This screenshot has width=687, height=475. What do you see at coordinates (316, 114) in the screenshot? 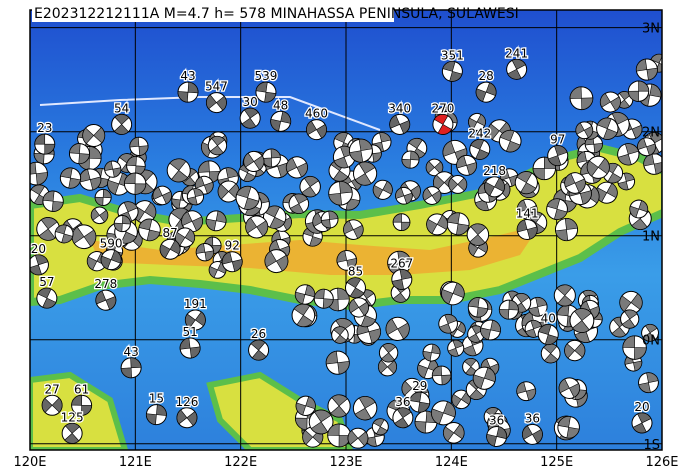
I see `depth-label: 460` at bounding box center [316, 114].